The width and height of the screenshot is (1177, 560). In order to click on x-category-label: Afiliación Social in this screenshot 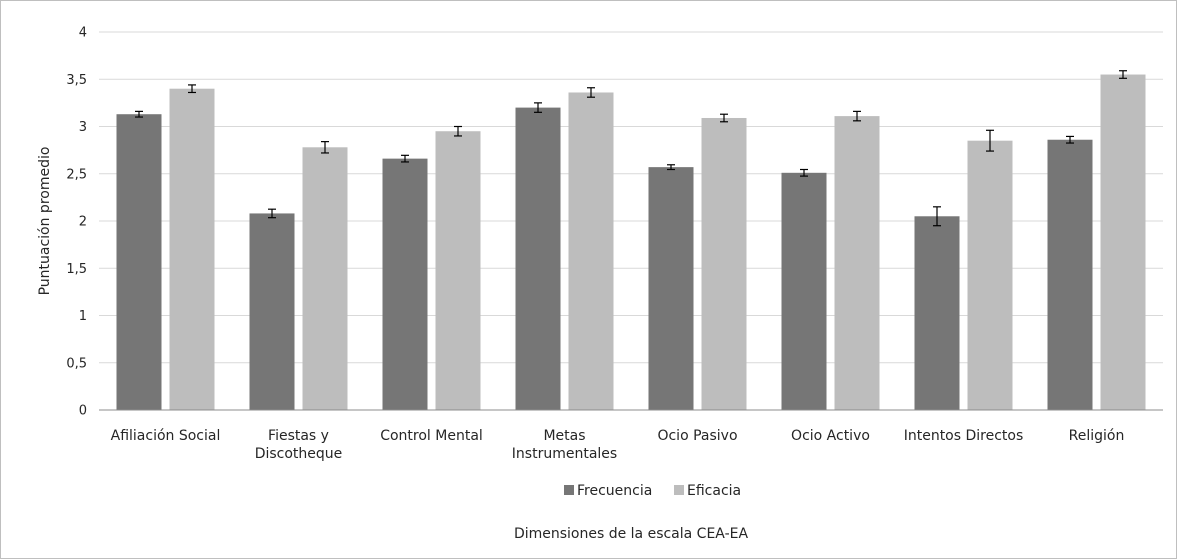, I will do `click(166, 436)`.